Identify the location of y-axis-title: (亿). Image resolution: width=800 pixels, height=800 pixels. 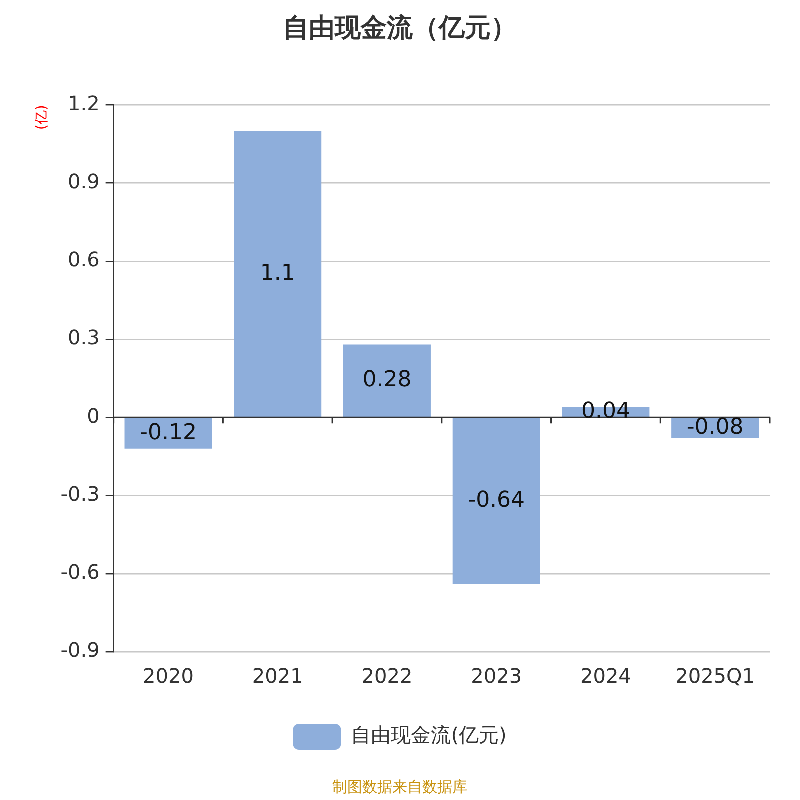
(42, 117).